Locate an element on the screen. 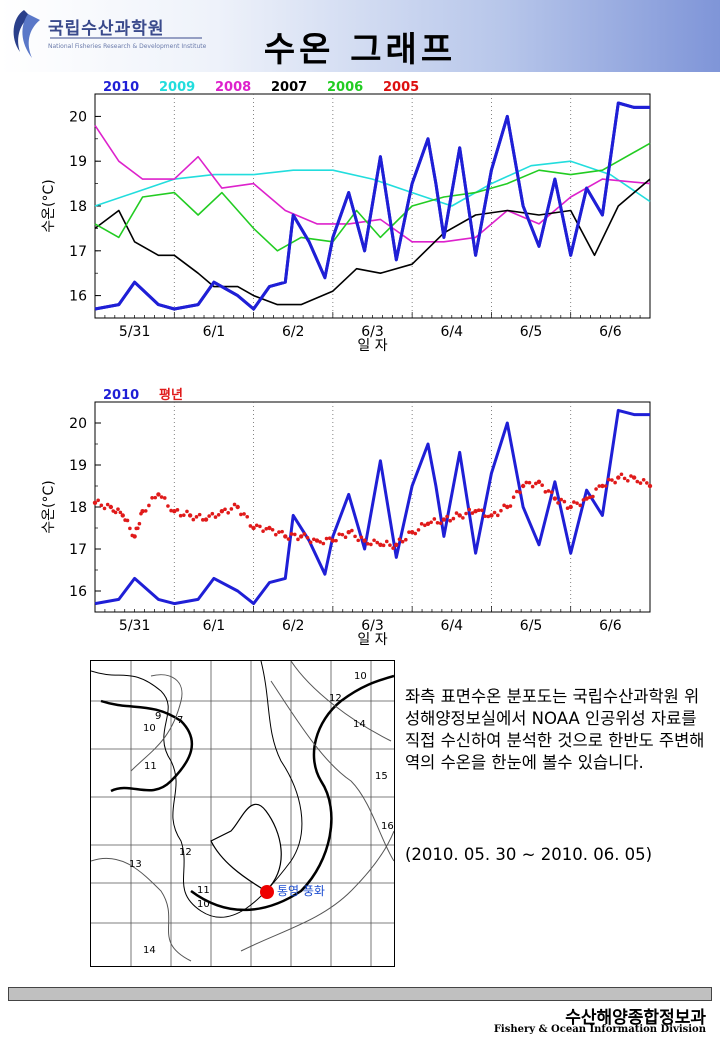 The image size is (720, 1040). legend-entry: 2008 is located at coordinates (233, 87).